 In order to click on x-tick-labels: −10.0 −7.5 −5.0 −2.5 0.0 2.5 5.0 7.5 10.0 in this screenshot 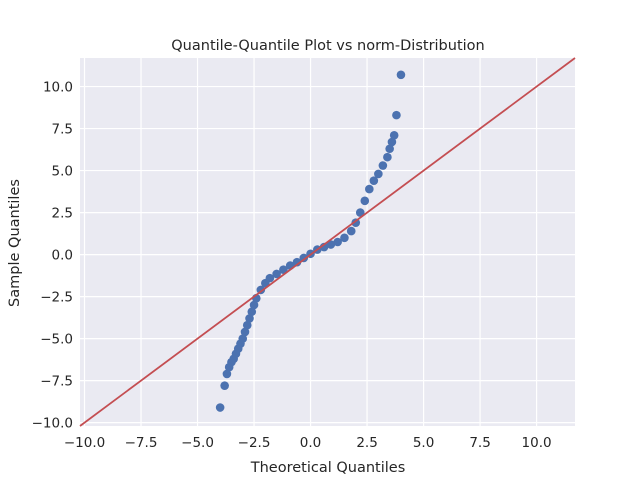, I will do `click(308, 443)`.